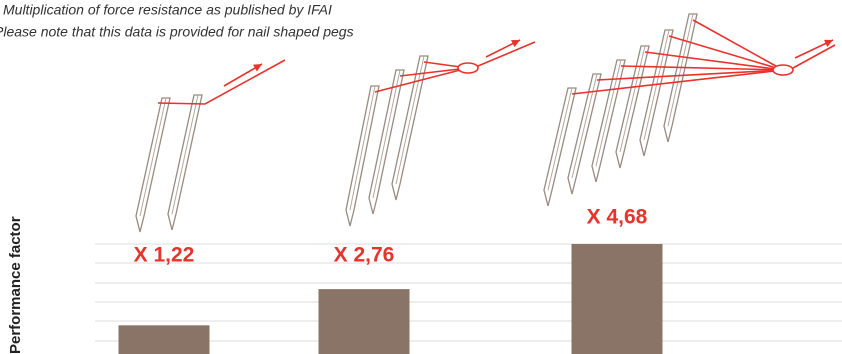  Describe the element at coordinates (617, 217) in the screenshot. I see `value-label: X 4,68` at that location.